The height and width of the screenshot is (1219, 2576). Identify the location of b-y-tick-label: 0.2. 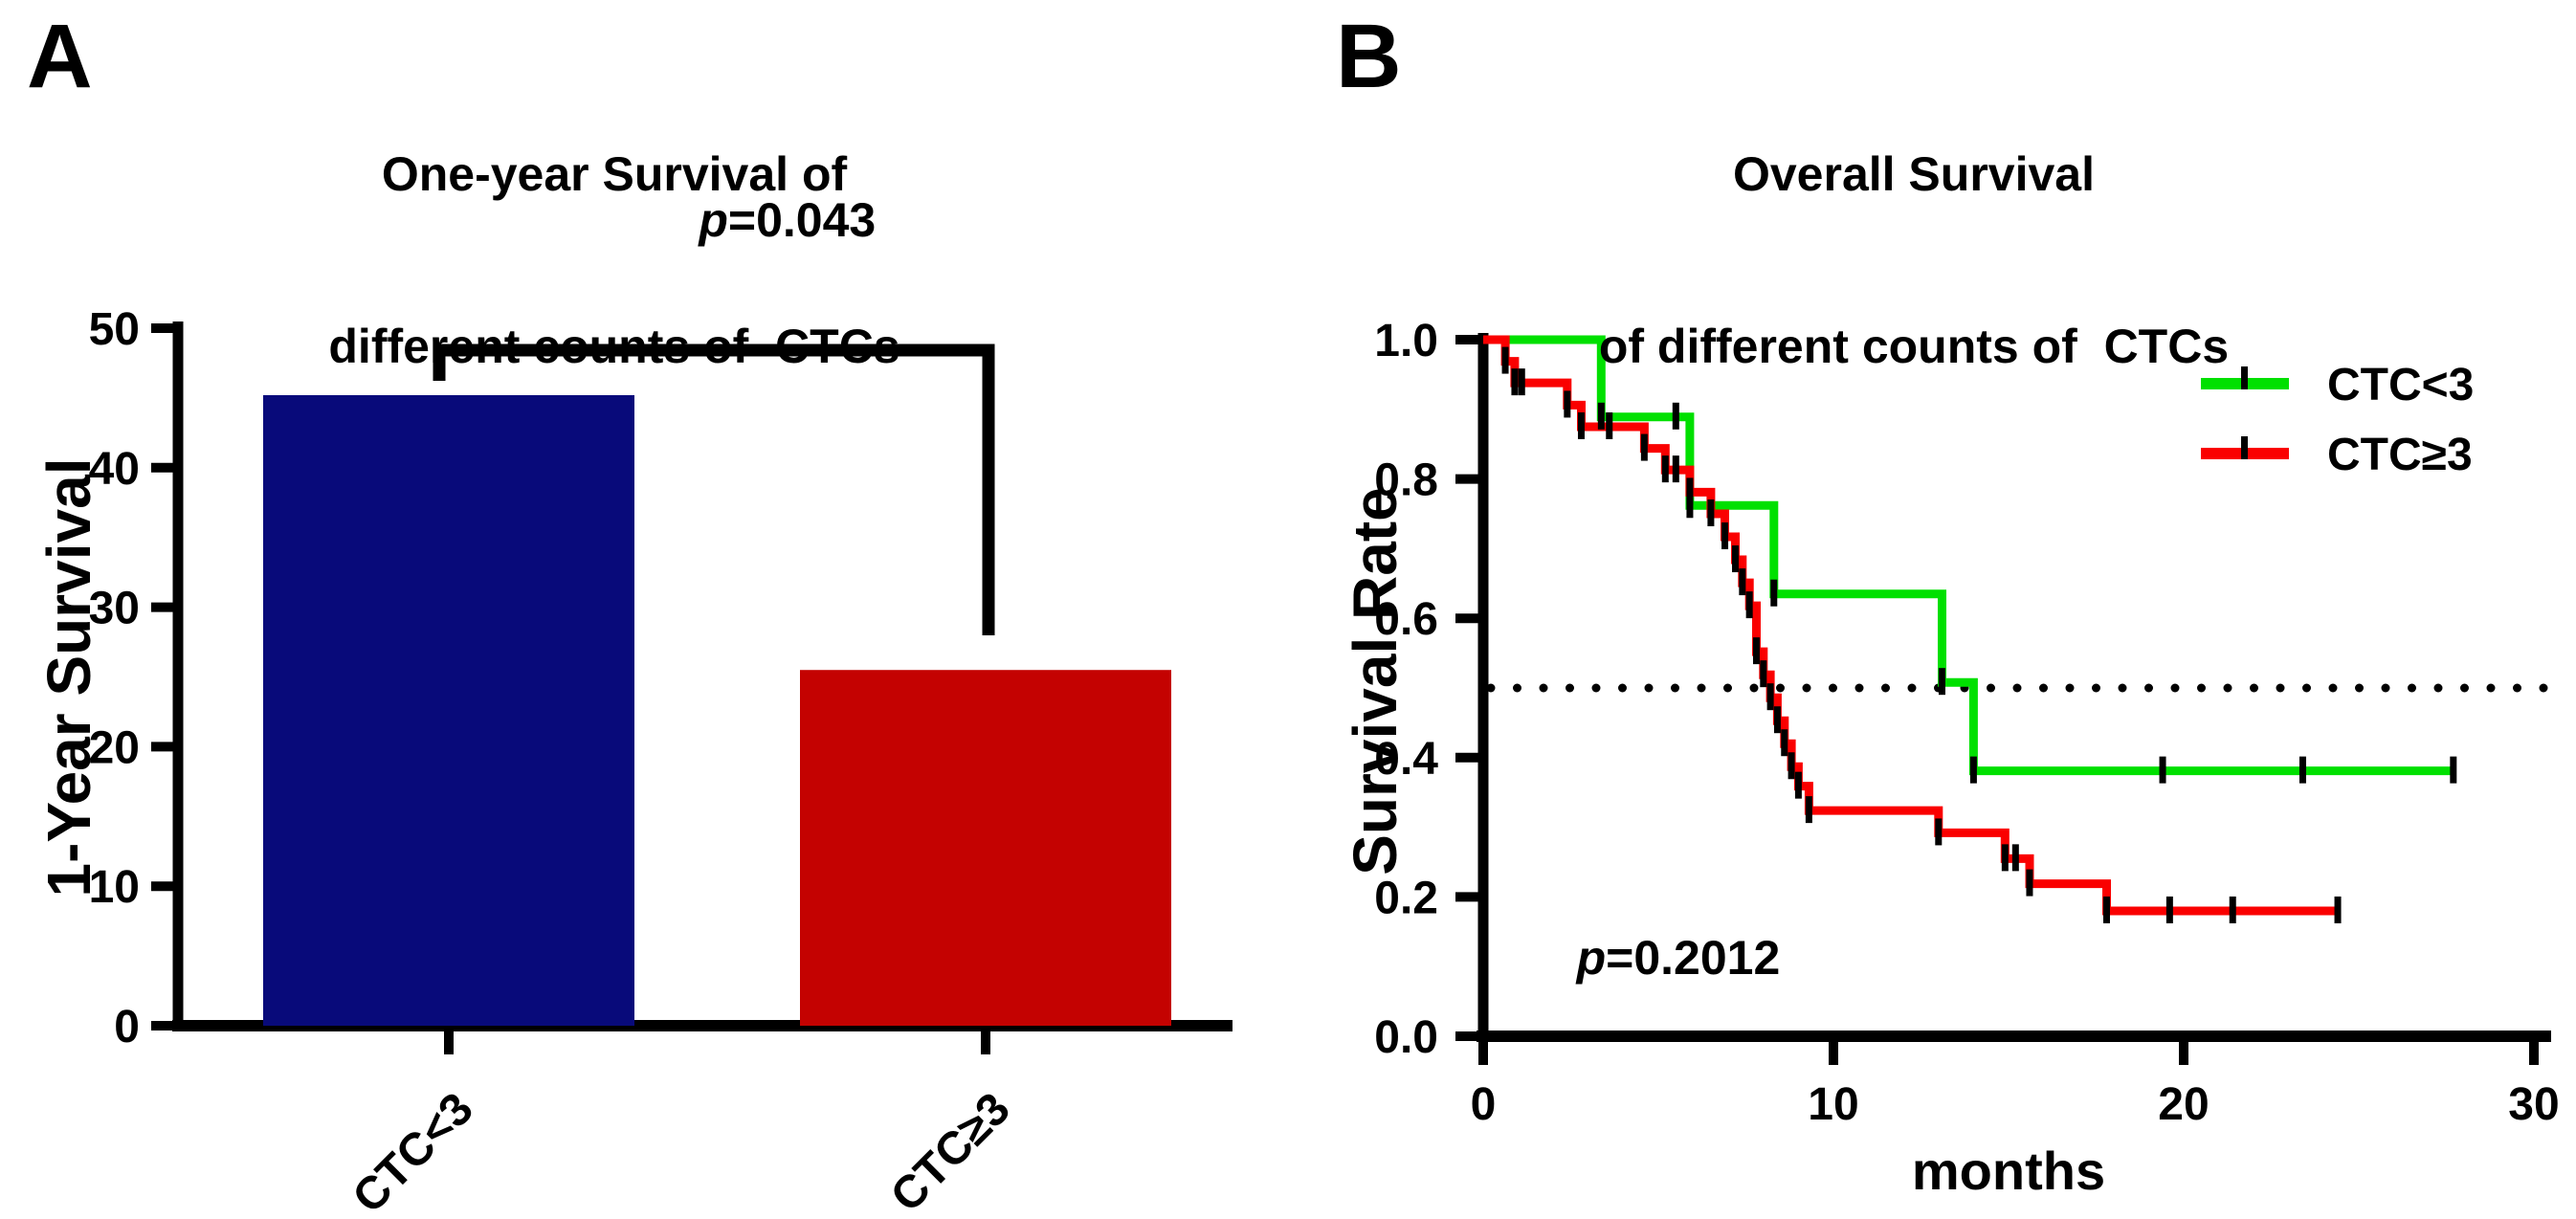
(1406, 898).